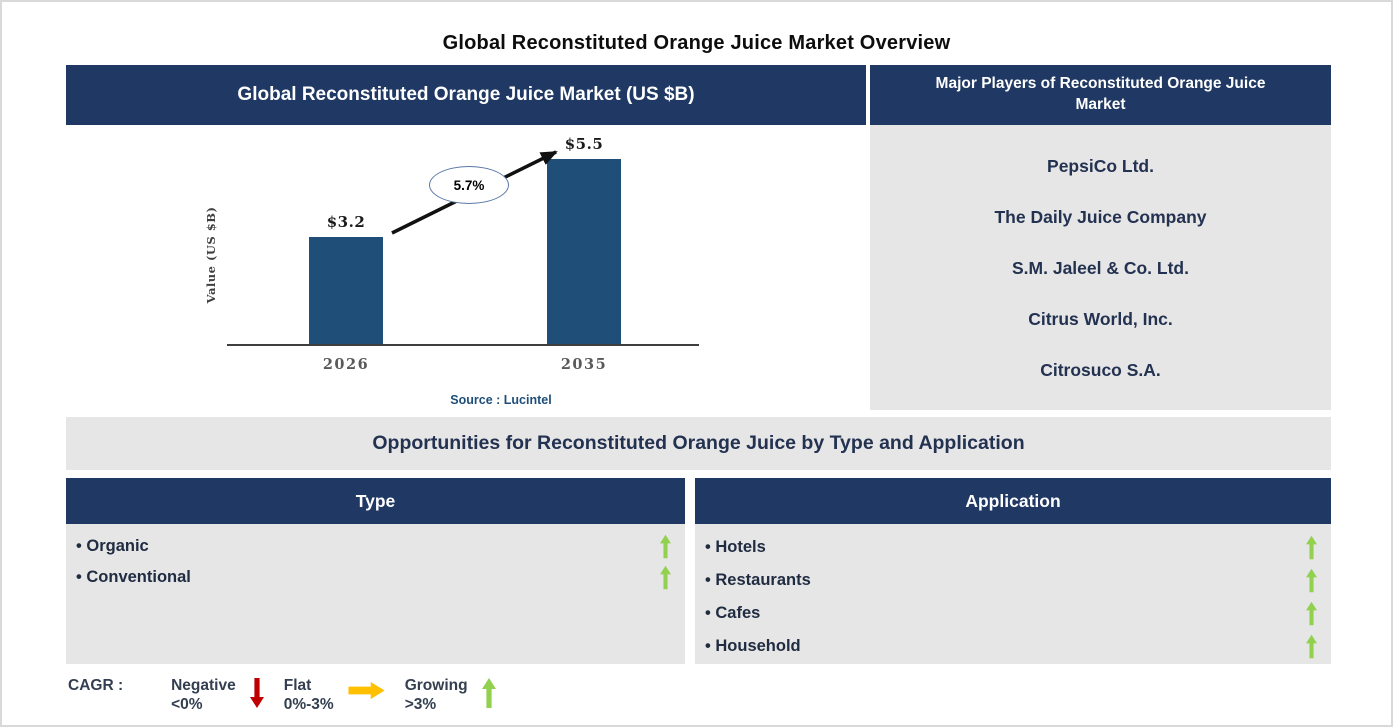 This screenshot has width=1393, height=727. I want to click on table-row: Conventional, so click(373, 577).